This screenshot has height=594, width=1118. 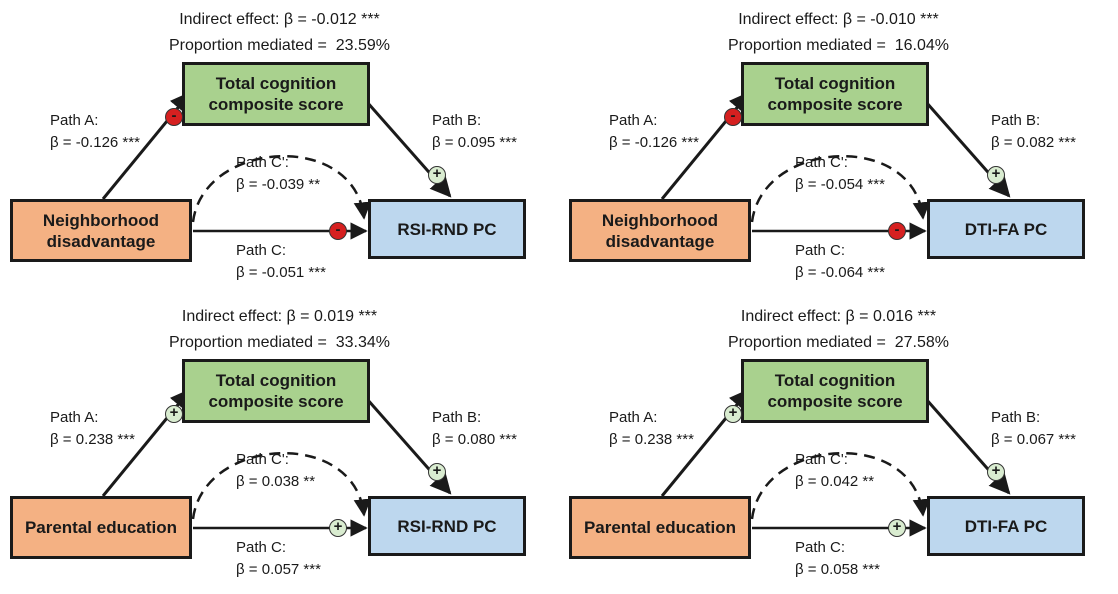 What do you see at coordinates (278, 569) in the screenshot?
I see `path-c-beta: β = 0.057 ***` at bounding box center [278, 569].